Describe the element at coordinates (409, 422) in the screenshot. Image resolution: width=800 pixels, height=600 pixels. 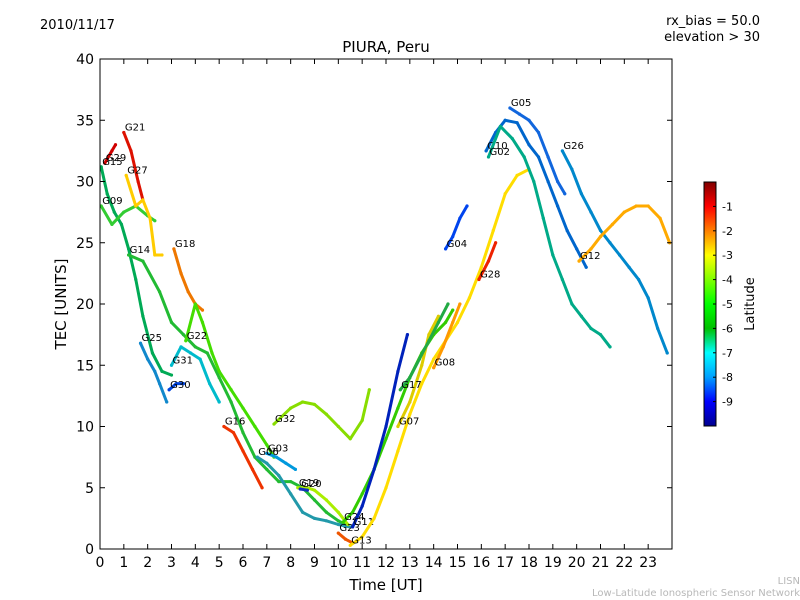
I see `series-label: G07` at that location.